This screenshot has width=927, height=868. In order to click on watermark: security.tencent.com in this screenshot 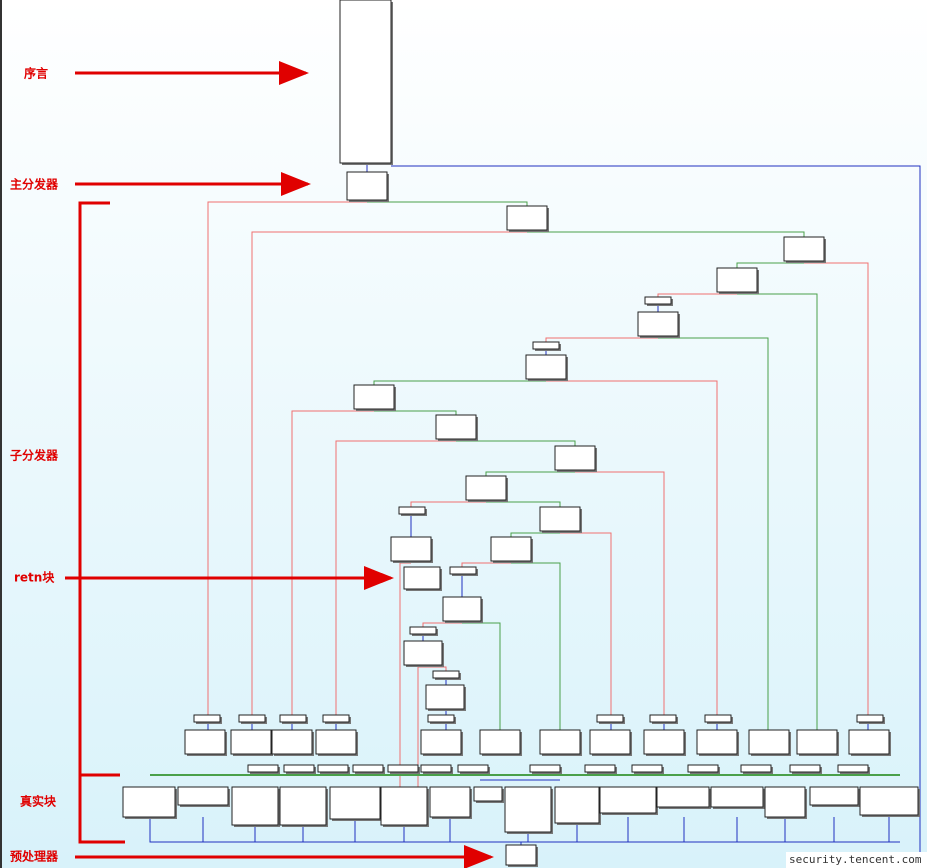, I will do `click(855, 859)`.